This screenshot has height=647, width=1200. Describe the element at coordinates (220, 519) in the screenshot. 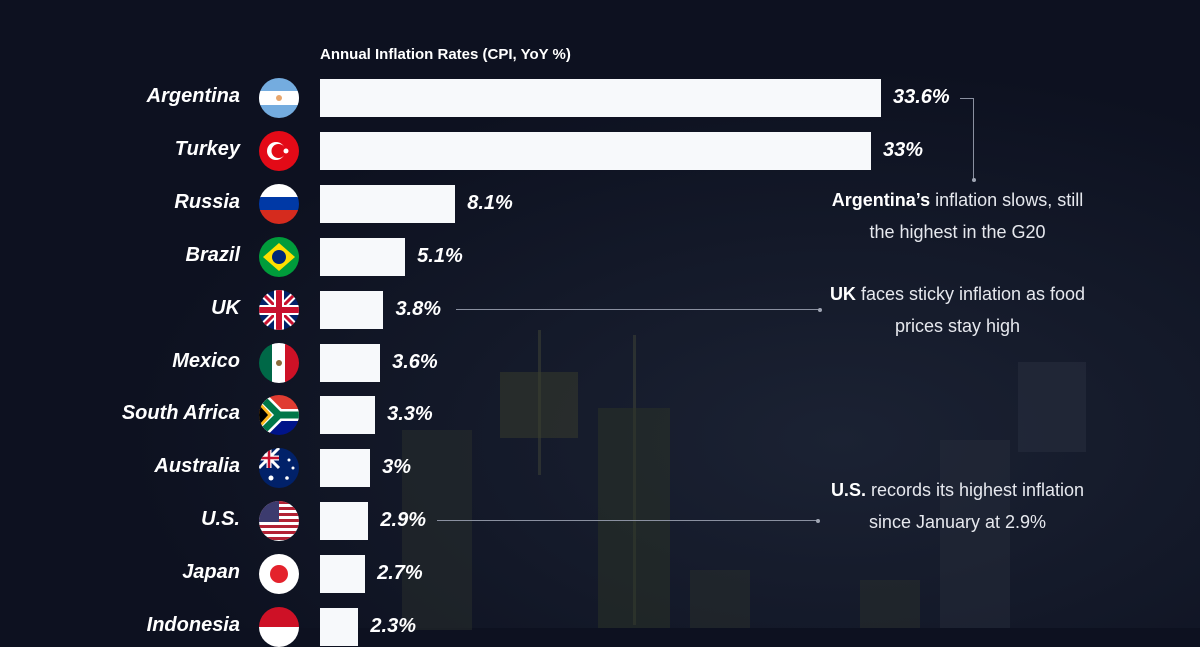

I see `category-label: U.S.` at that location.